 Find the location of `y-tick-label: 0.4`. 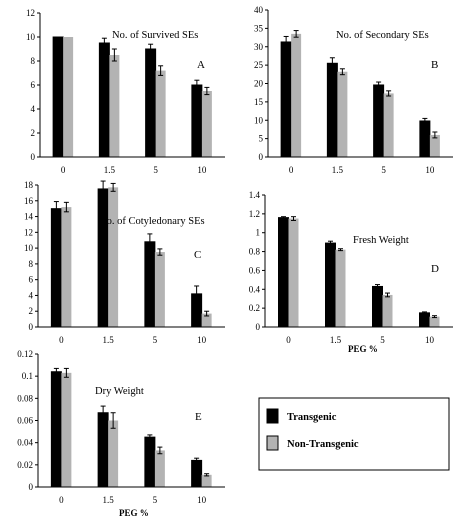

y-tick-label: 0.4 is located at coordinates (255, 289).